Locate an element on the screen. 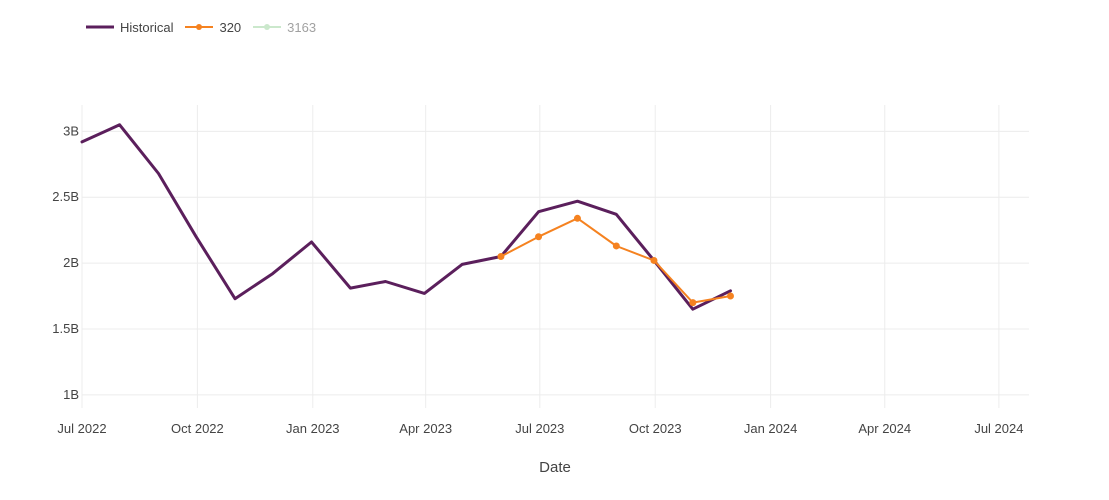 The width and height of the screenshot is (1109, 500). chart-legend: Historical 320 3163 is located at coordinates (205, 27).